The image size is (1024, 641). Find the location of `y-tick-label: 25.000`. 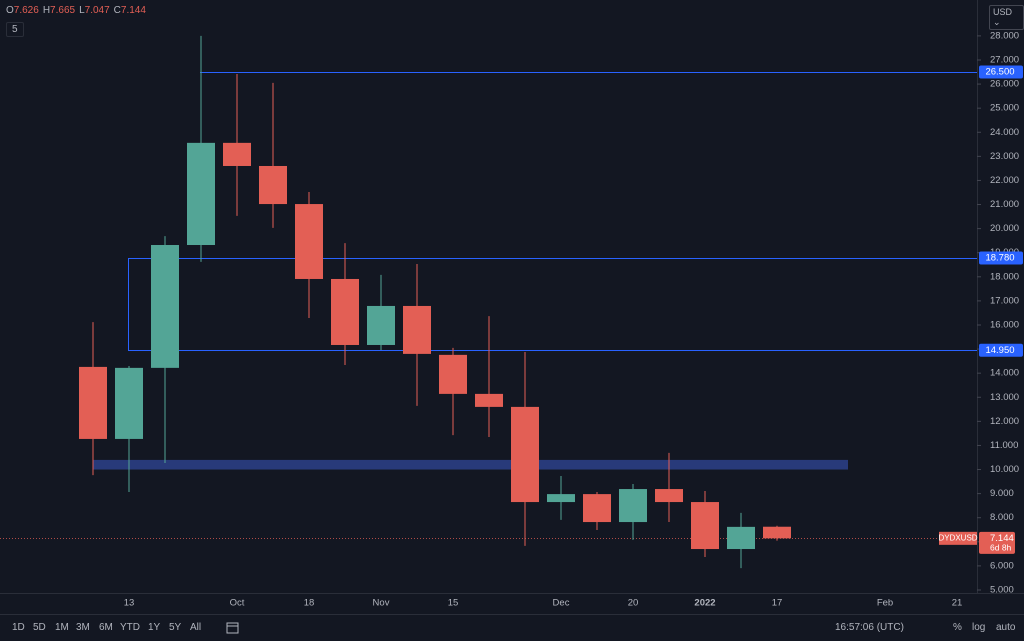

y-tick-label: 25.000 is located at coordinates (1004, 108).